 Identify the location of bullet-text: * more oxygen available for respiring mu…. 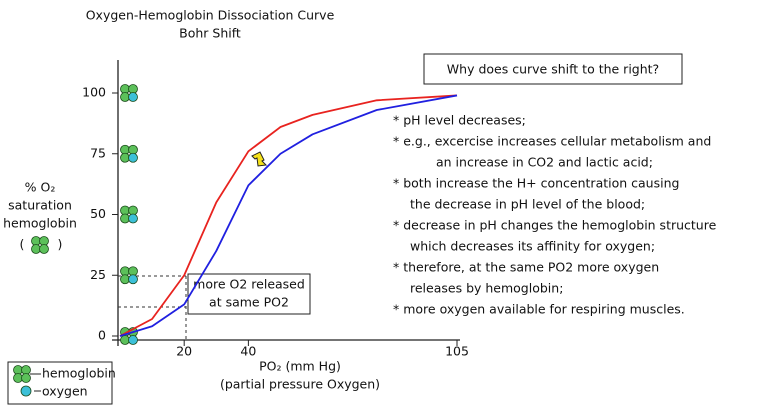
(539, 309).